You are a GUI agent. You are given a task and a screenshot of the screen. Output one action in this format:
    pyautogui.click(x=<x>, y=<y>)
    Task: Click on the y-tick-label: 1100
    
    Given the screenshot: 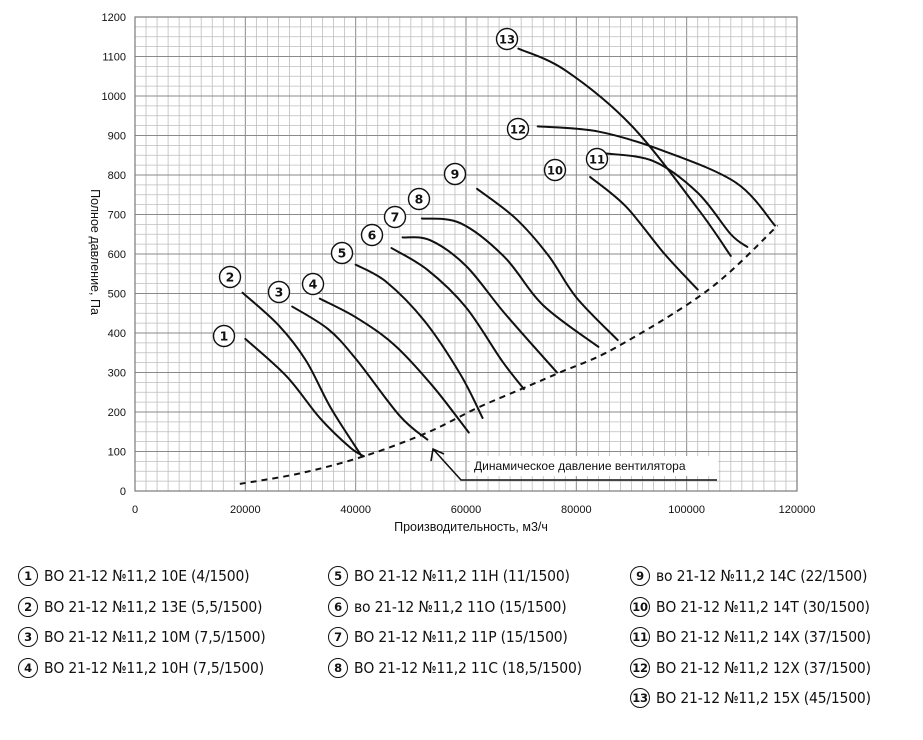 What is the action you would take?
    pyautogui.click(x=114, y=58)
    